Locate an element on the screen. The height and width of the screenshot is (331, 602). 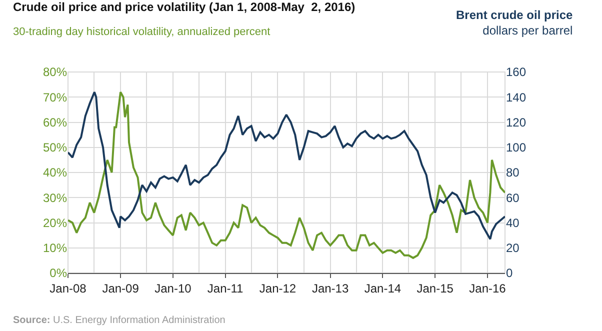
x-tick-label: Jan-11 is located at coordinates (225, 288).